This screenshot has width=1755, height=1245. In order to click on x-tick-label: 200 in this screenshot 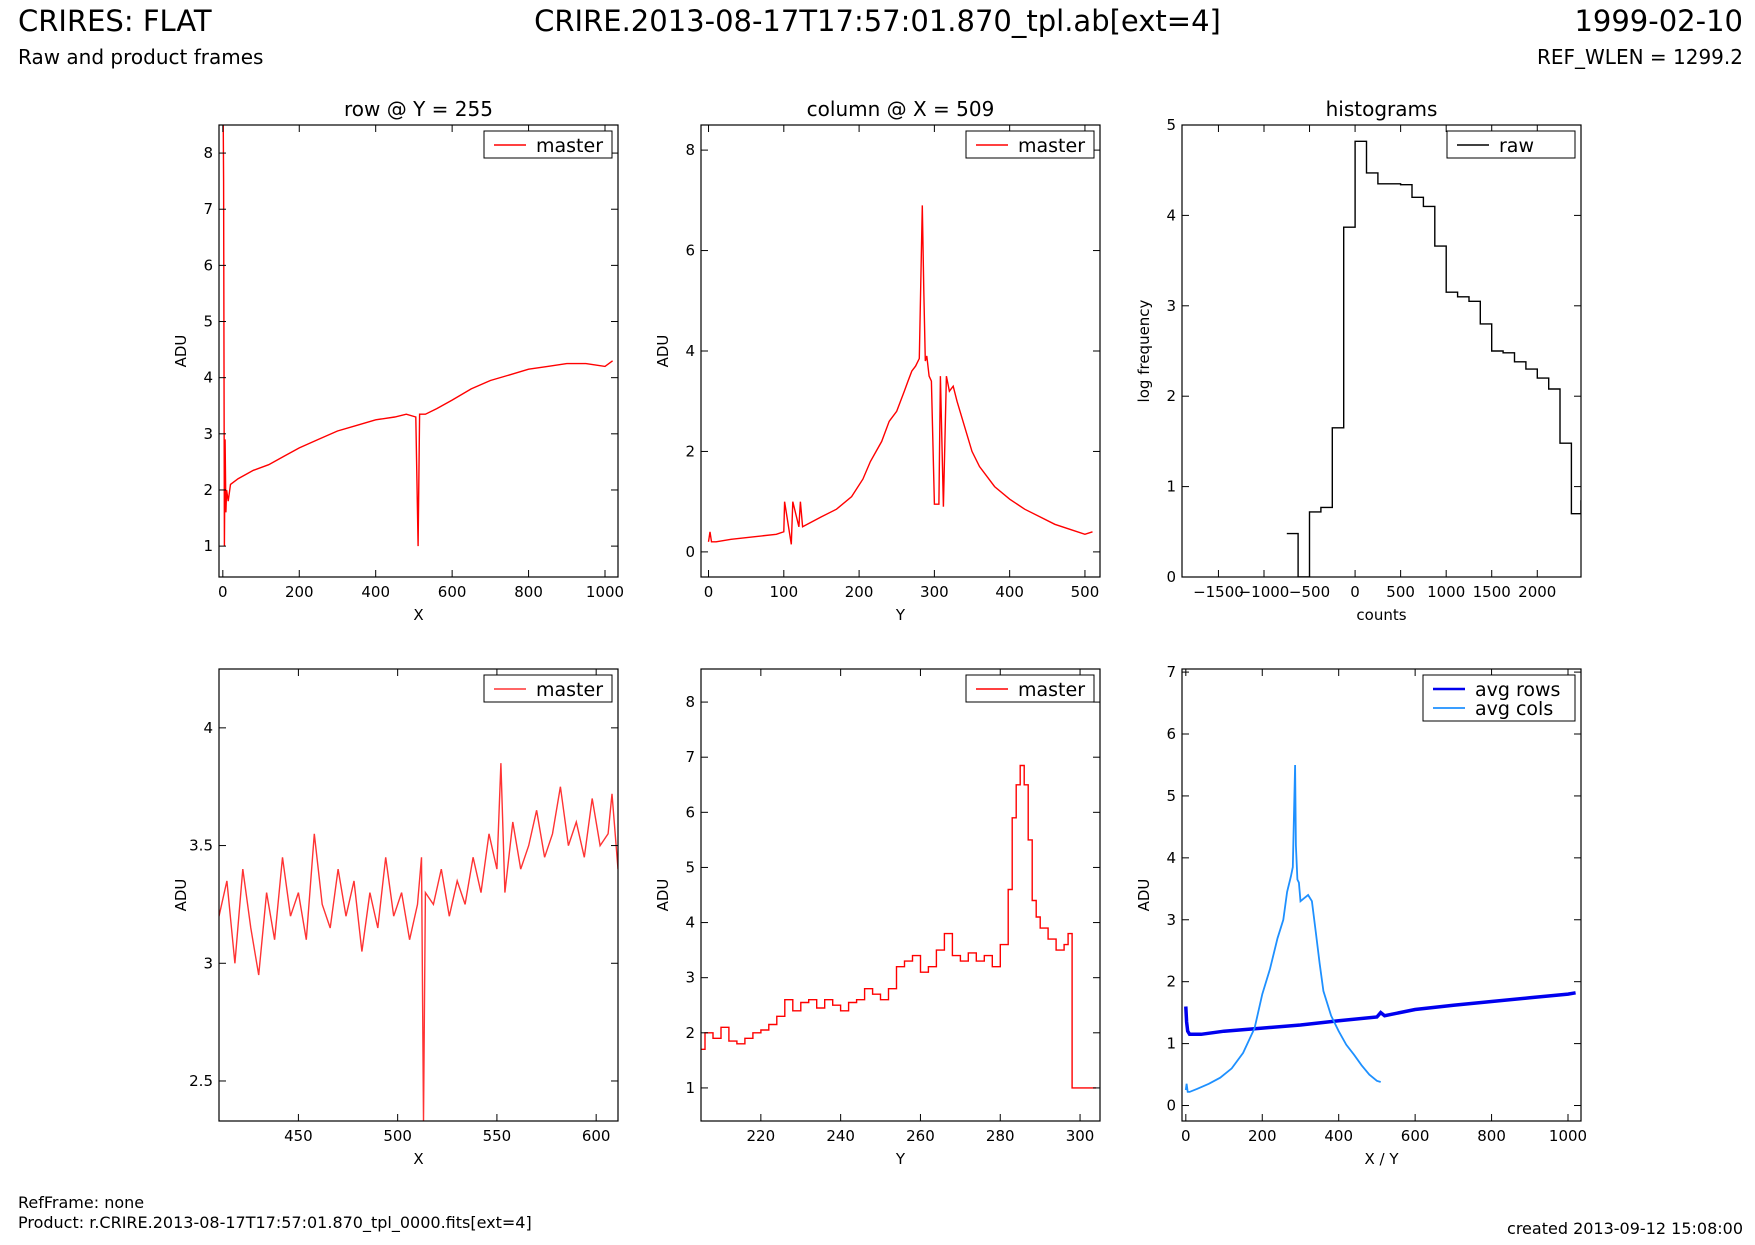, I will do `click(1262, 1136)`.